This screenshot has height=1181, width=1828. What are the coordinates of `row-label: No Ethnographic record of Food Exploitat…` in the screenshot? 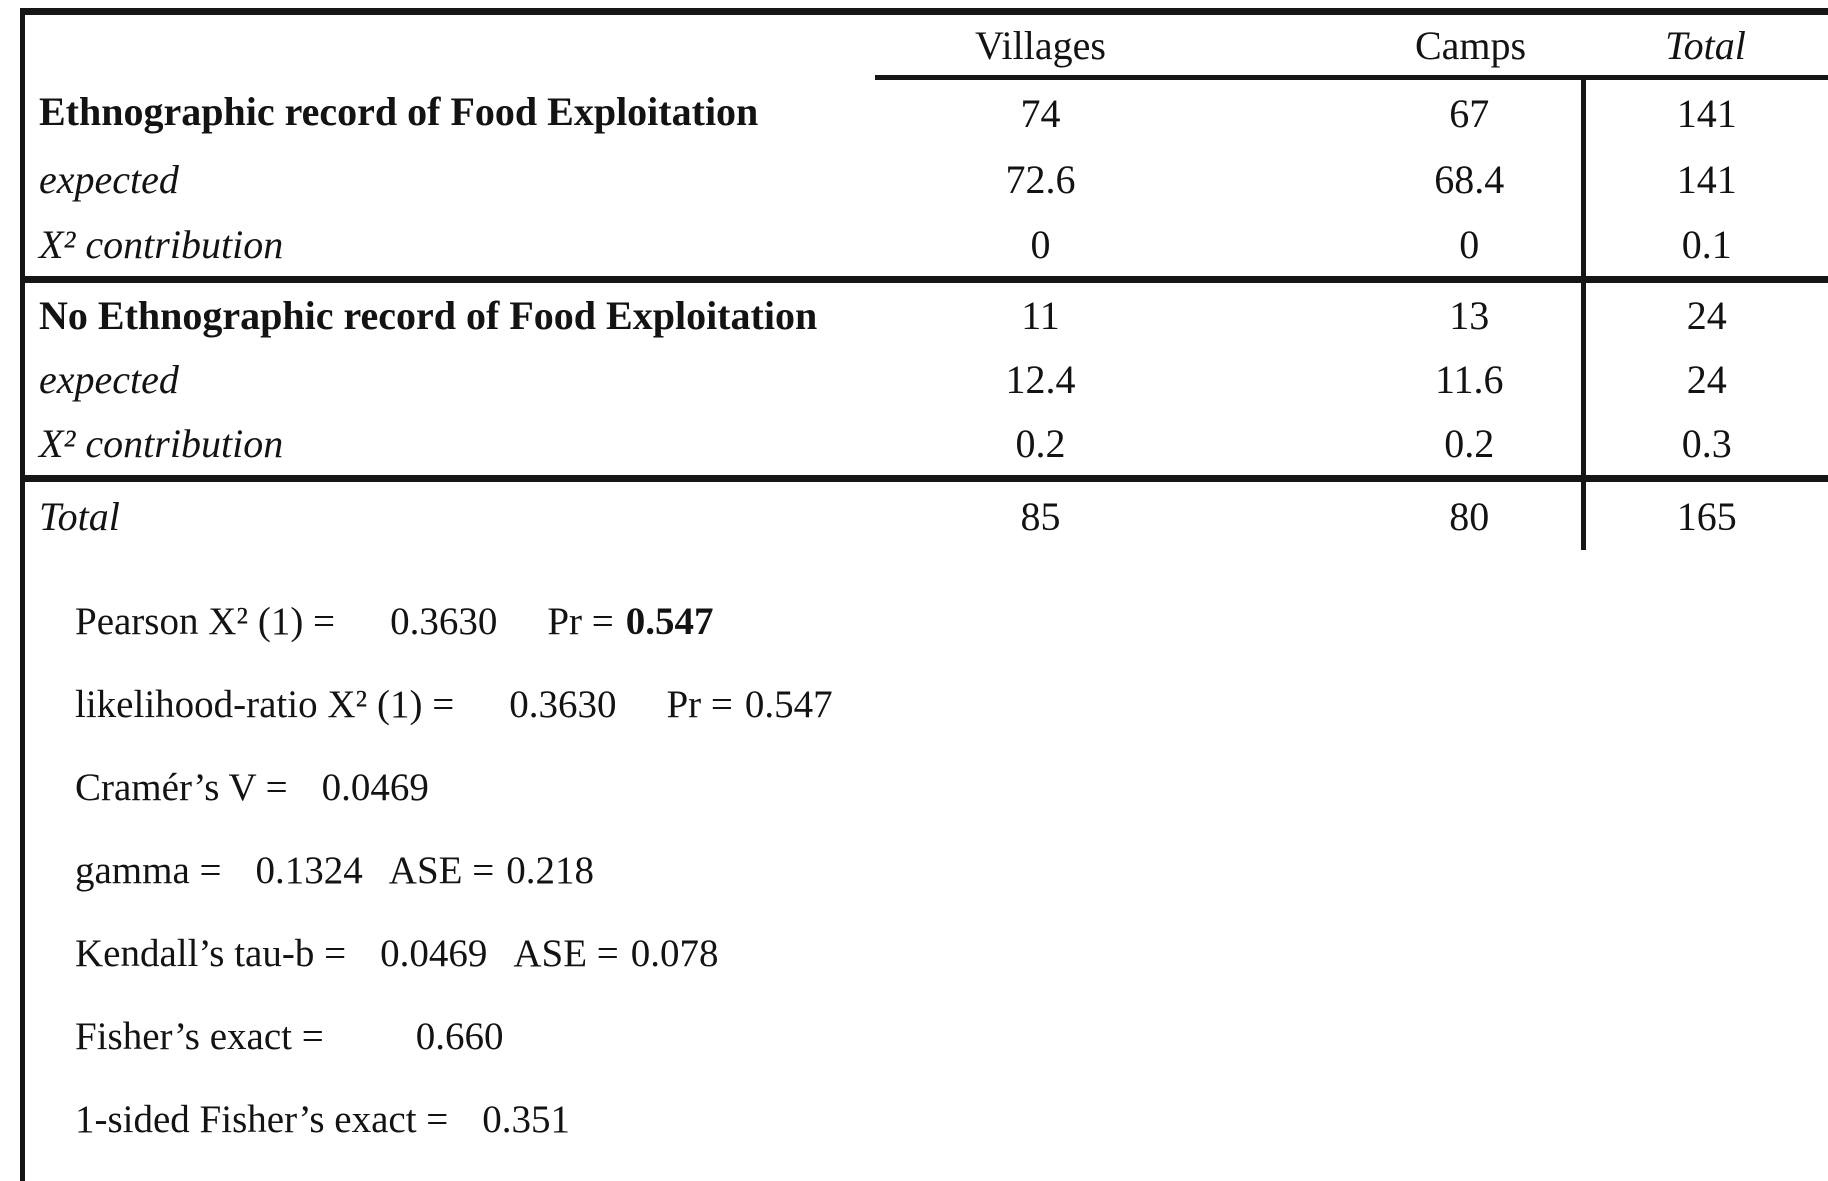 It's located at (428, 315).